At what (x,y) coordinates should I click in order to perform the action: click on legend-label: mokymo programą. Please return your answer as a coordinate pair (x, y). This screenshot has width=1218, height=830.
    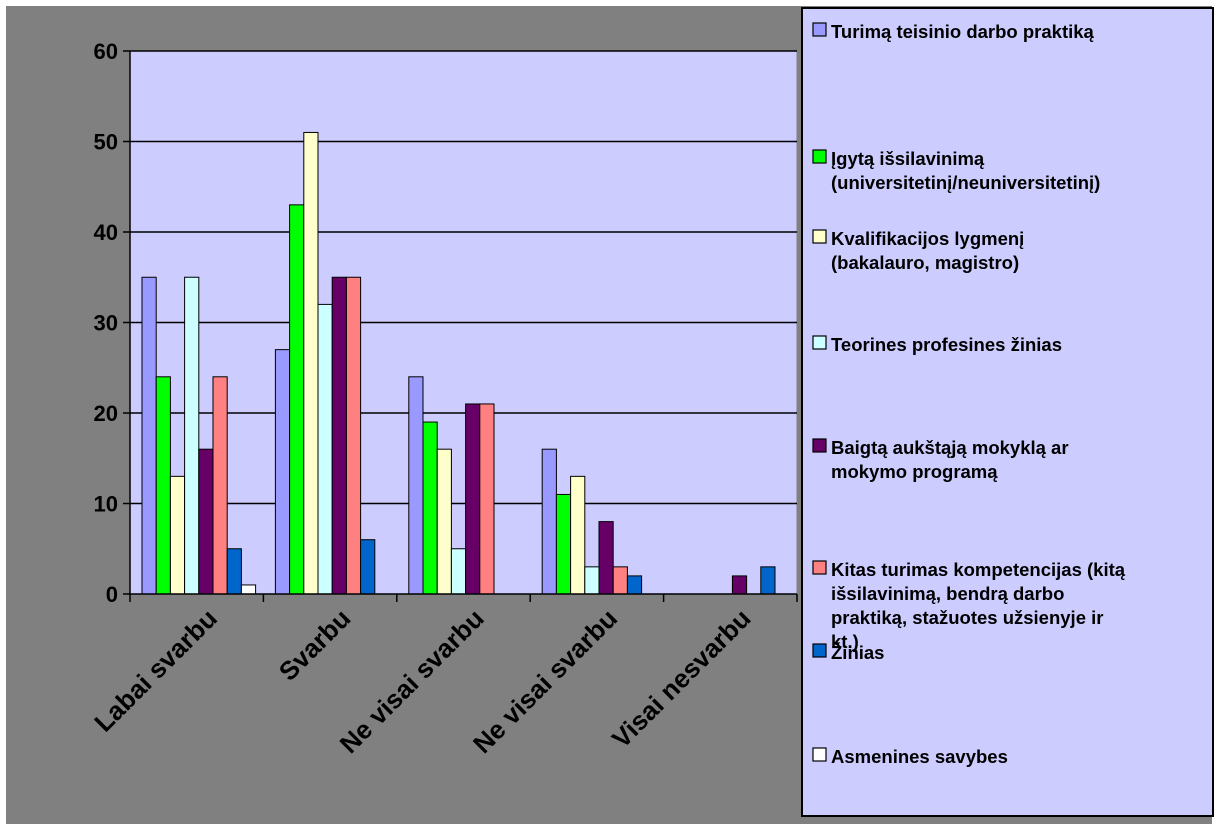
    Looking at the image, I should click on (914, 471).